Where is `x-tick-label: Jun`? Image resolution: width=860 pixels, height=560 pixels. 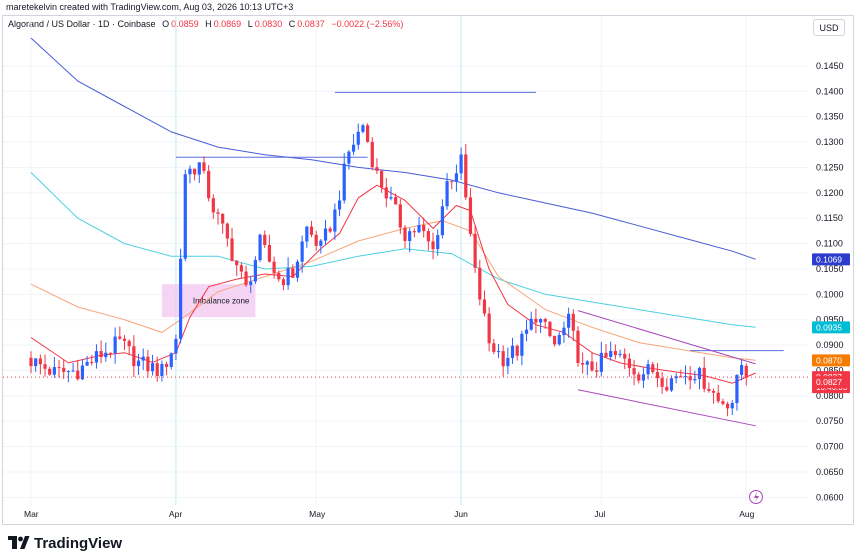
x-tick-label: Jun is located at coordinates (461, 514).